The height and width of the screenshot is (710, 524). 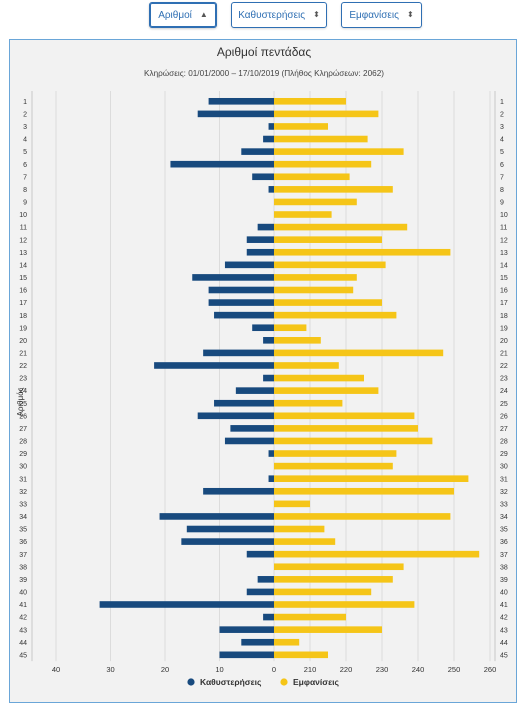 I want to click on legend-label-delays: Καθυστερήσεις, so click(x=231, y=682).